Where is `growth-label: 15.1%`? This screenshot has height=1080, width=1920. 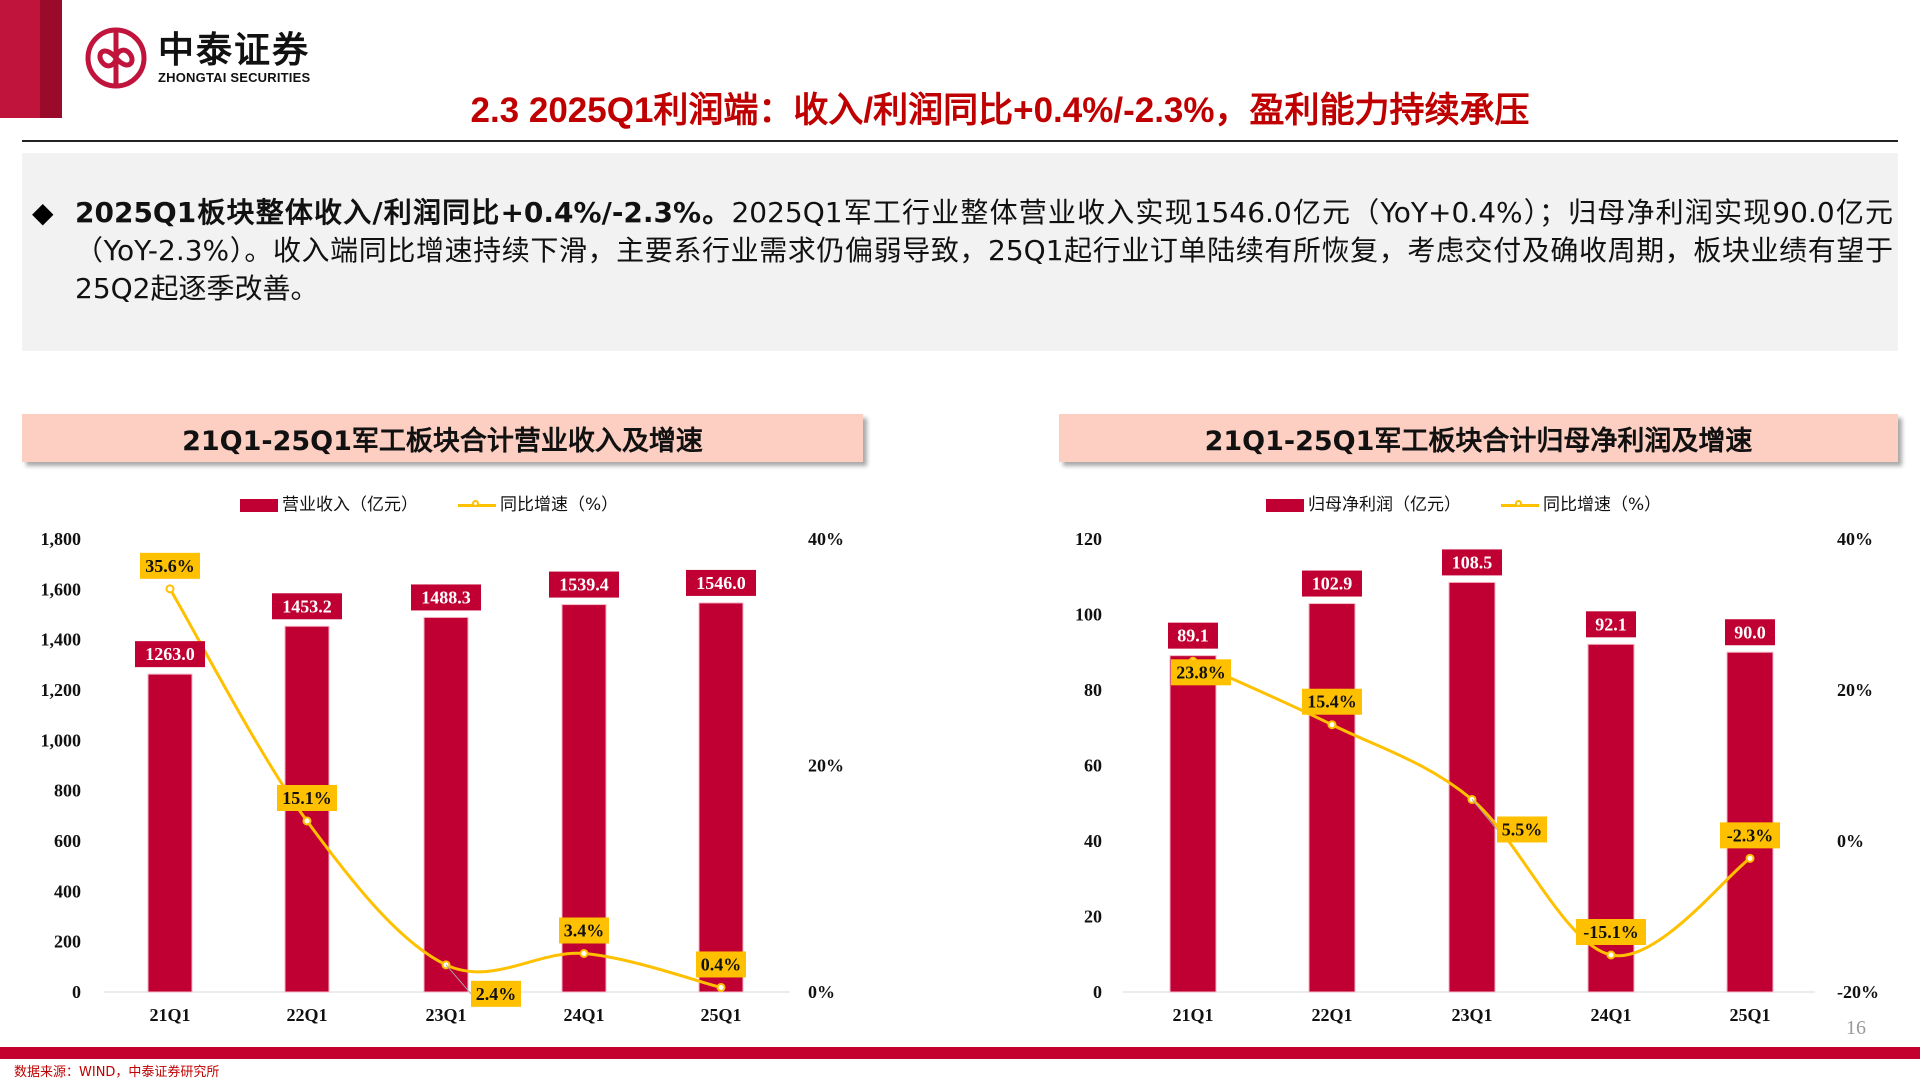
growth-label: 15.1% is located at coordinates (307, 798).